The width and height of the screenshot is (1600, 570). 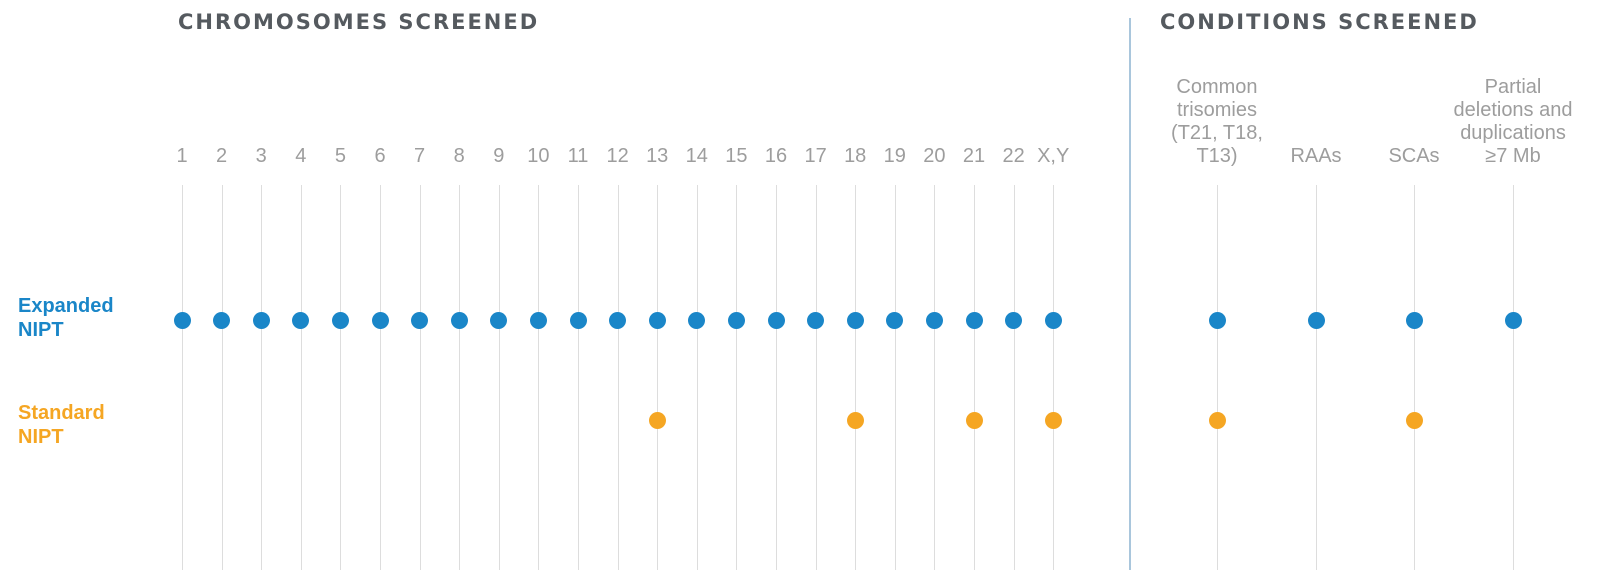 I want to click on chromosome-label: 6, so click(x=380, y=156).